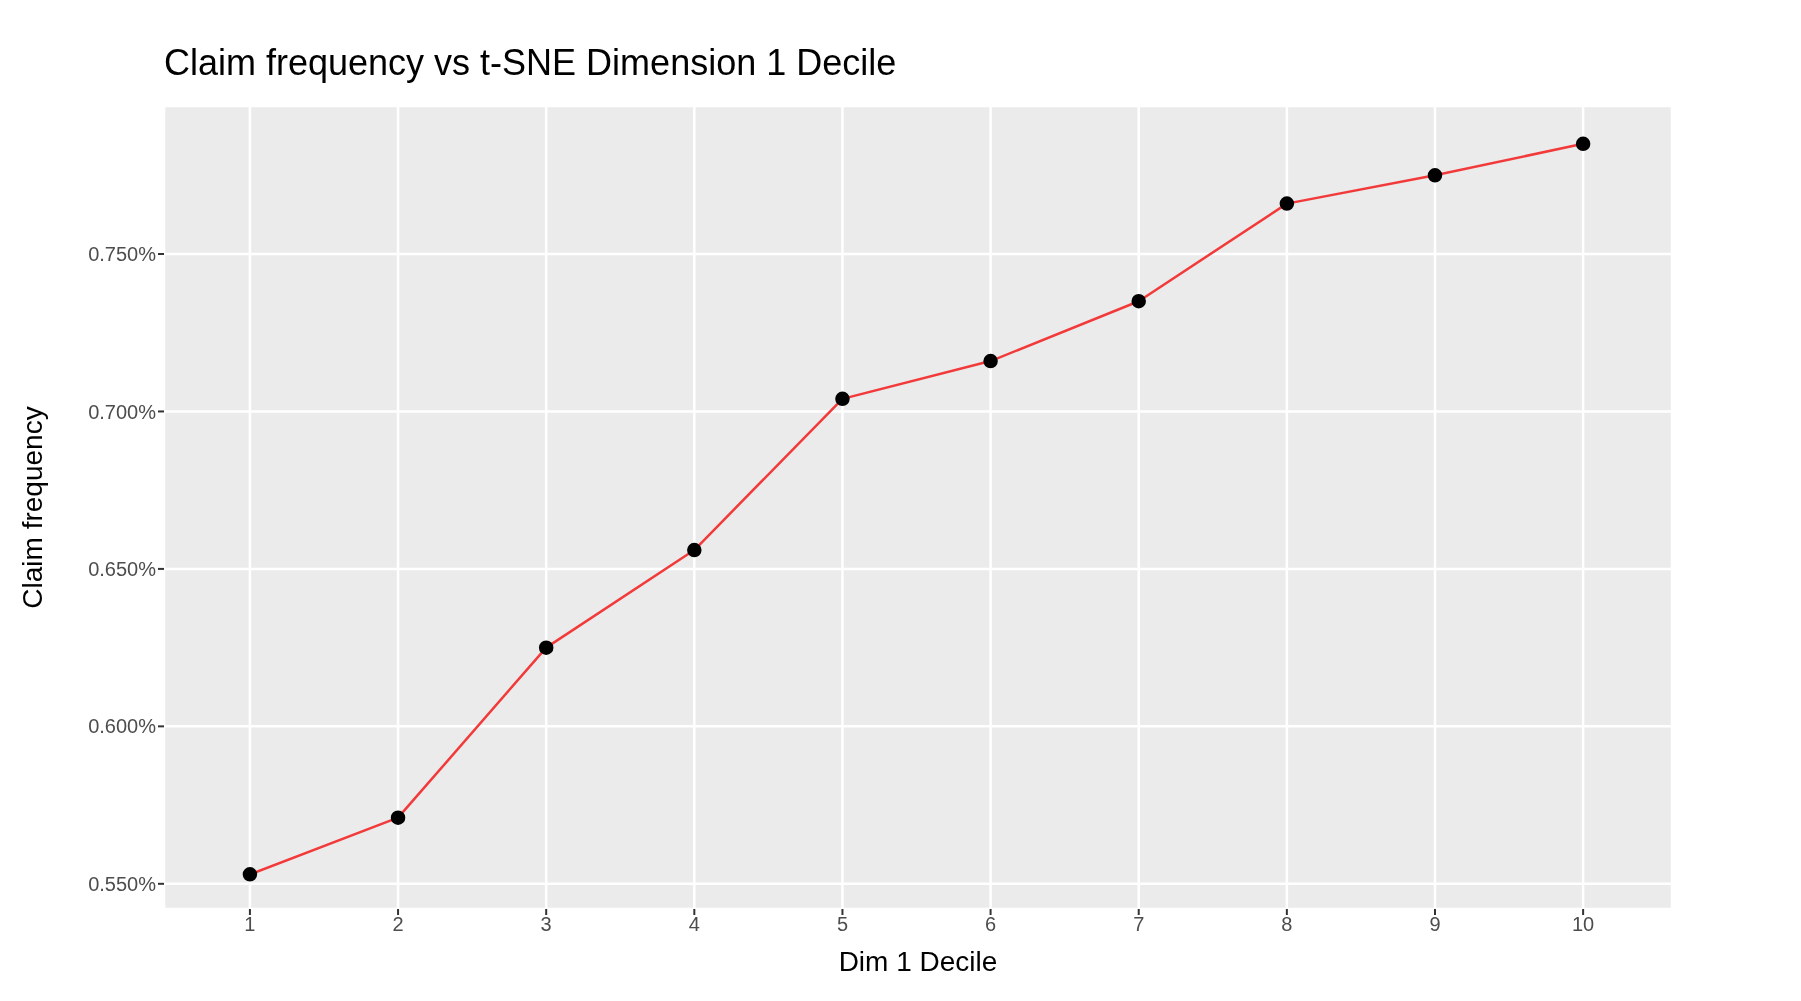 The height and width of the screenshot is (1001, 1801). Describe the element at coordinates (694, 924) in the screenshot. I see `x-tick-label: 4` at that location.